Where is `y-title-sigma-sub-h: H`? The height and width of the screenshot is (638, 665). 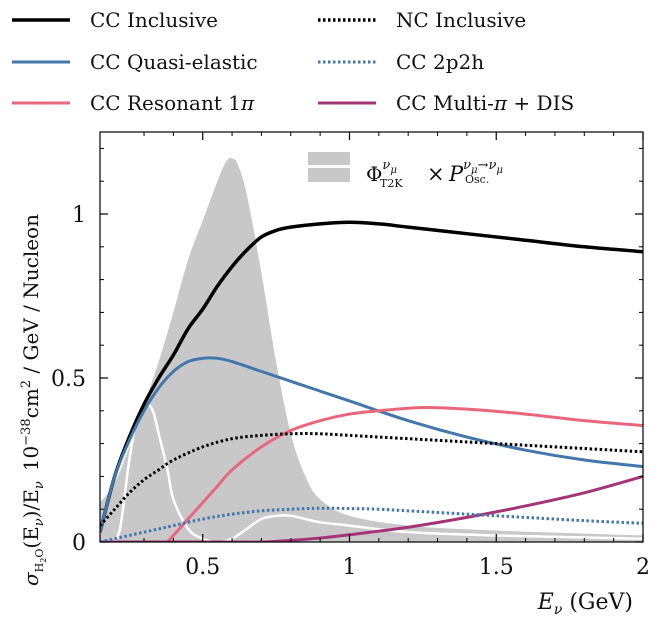 y-title-sigma-sub-h: H is located at coordinates (39, 568).